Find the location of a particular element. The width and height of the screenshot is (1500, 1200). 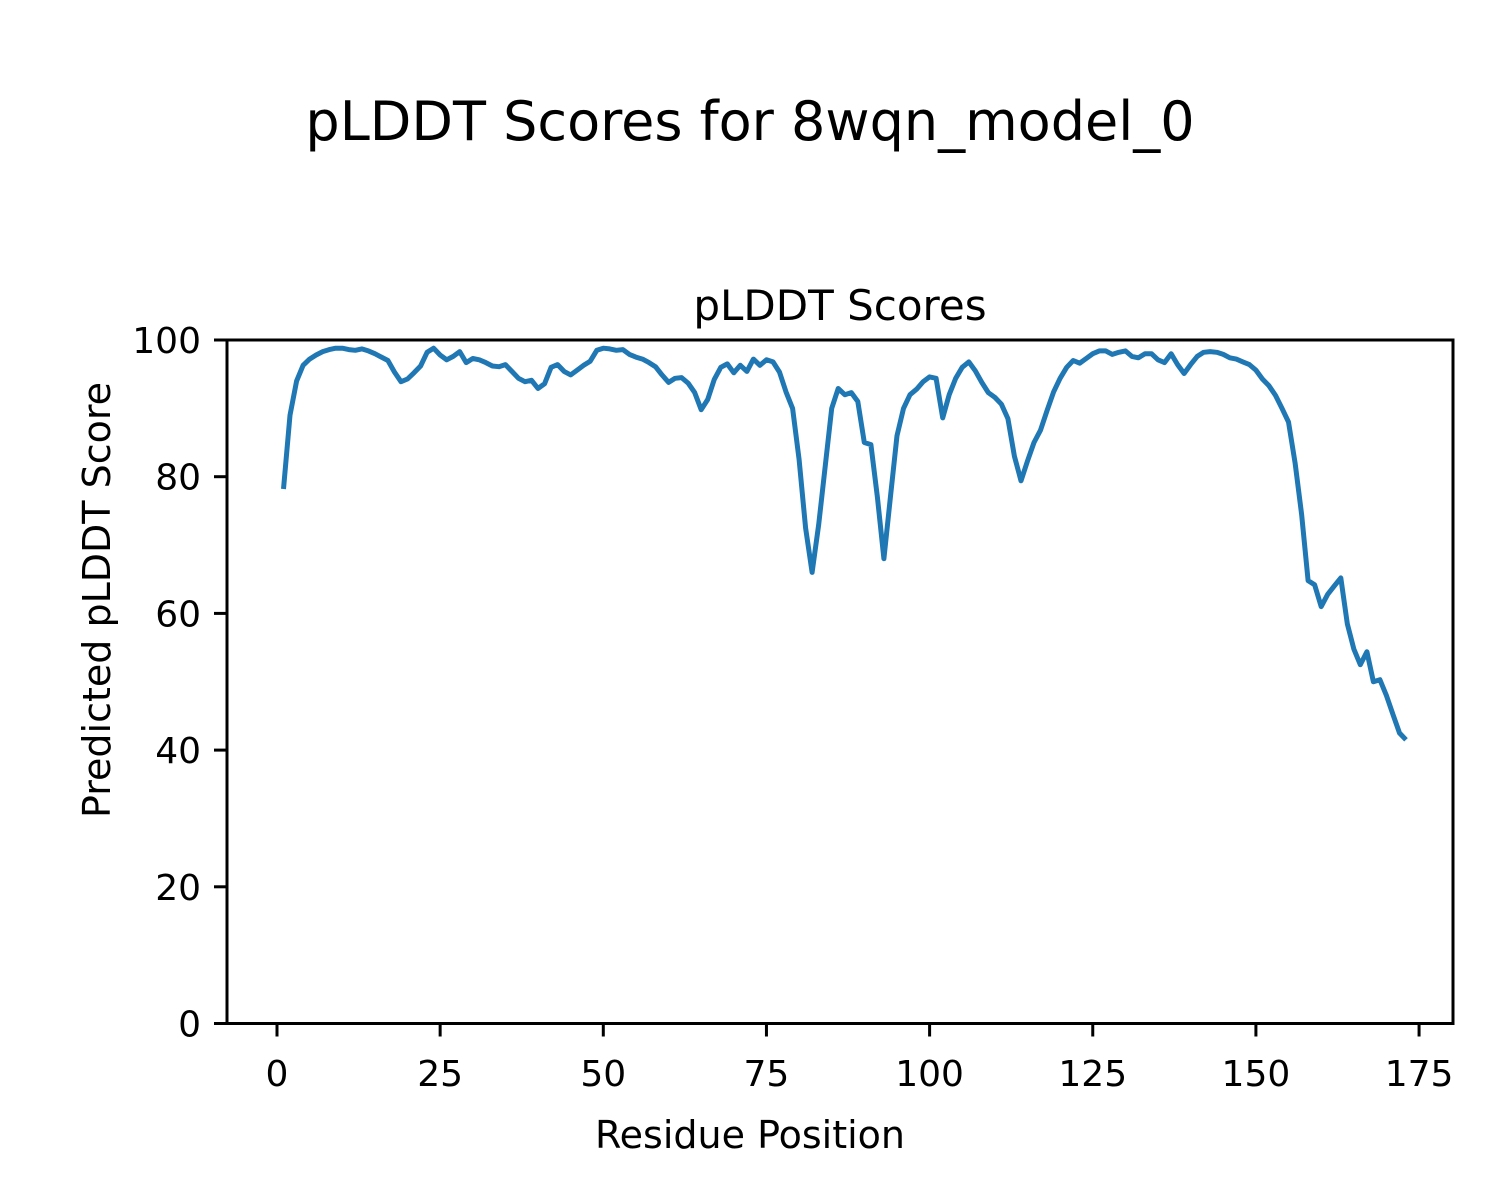

x-tick-label: 150 is located at coordinates (1256, 1074).